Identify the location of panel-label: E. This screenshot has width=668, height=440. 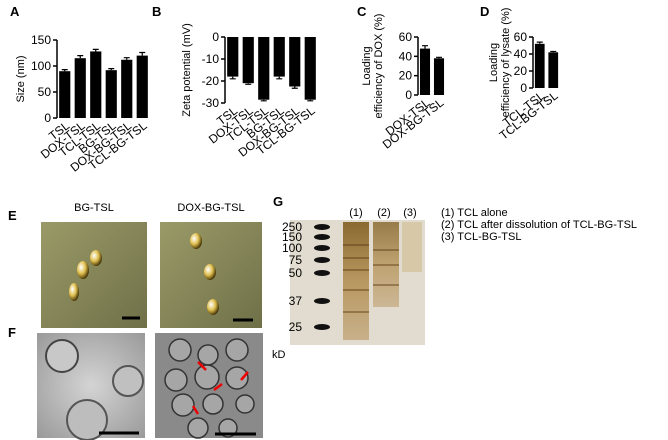
(12, 215).